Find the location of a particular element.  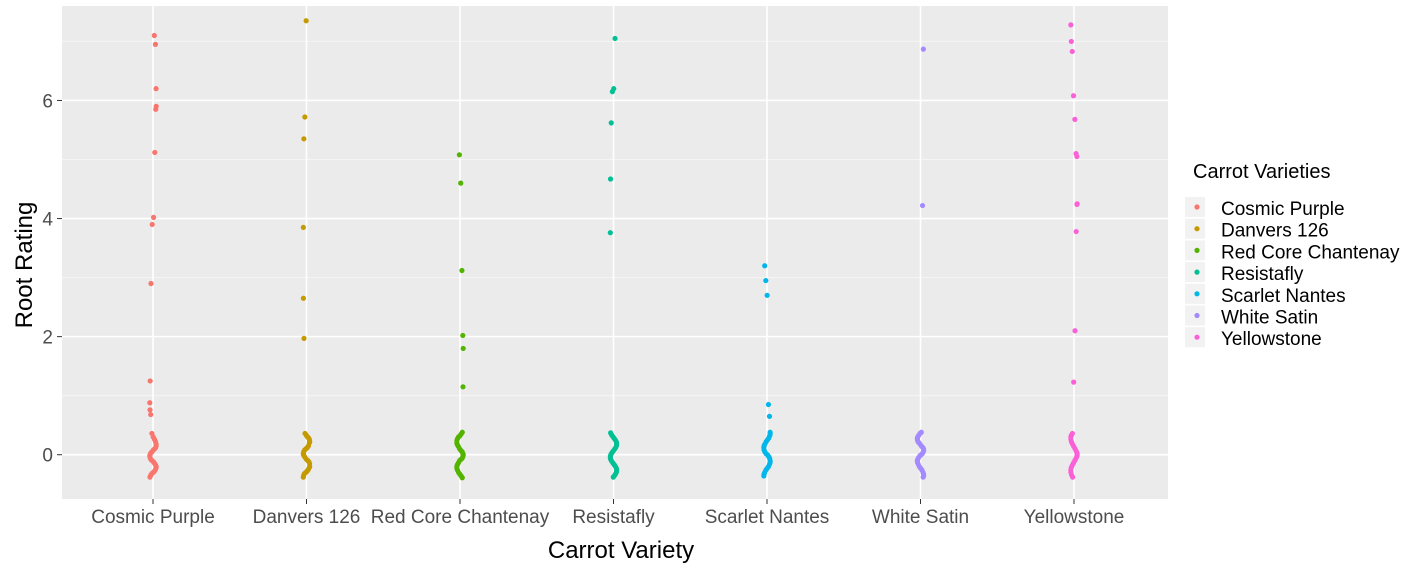

legend-title: Carrot Varieties is located at coordinates (1261, 172).